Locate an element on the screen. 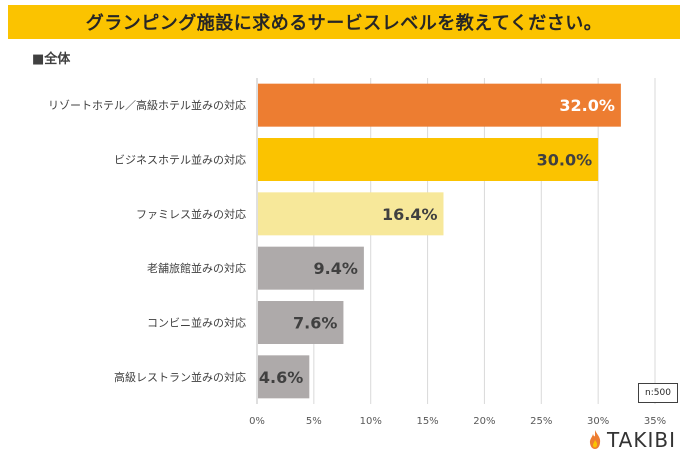  value-label: 4.6% is located at coordinates (281, 377).